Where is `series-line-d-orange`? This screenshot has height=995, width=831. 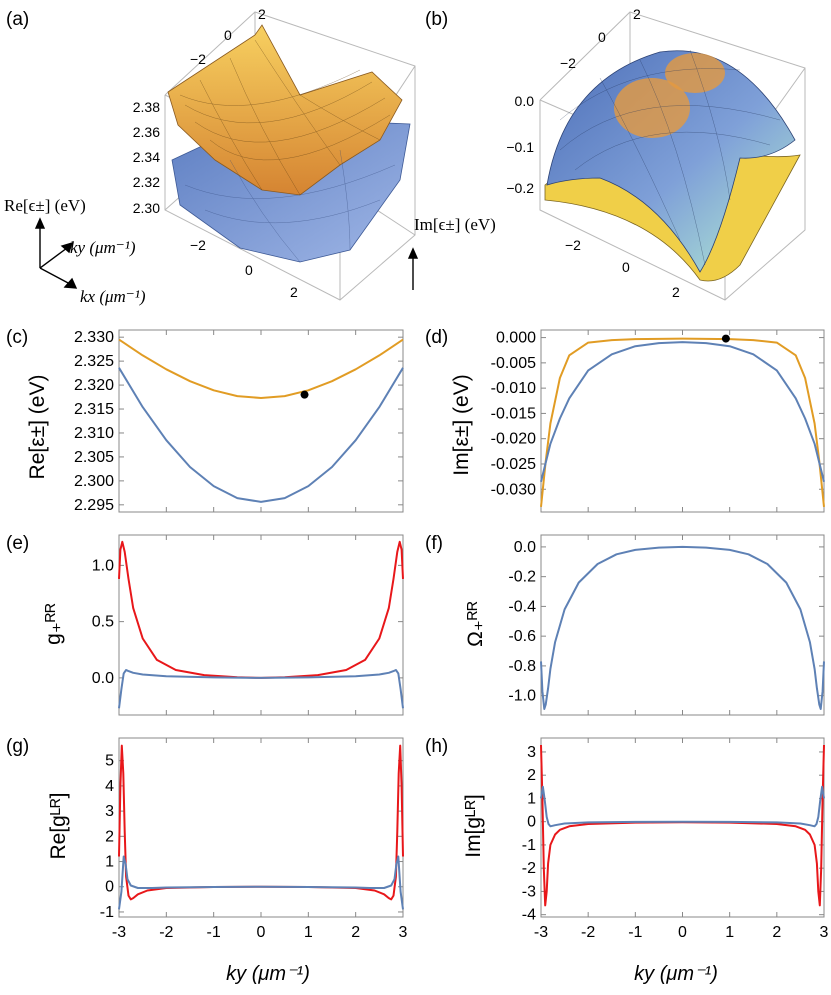
series-line-d-orange is located at coordinates (682, 422).